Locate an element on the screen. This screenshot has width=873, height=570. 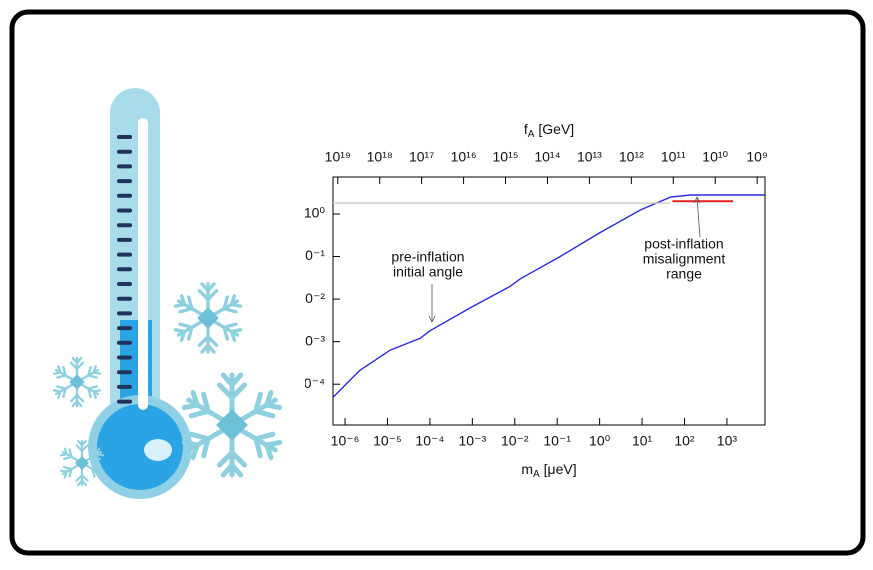
x-tick-label: 10⁻⁶ is located at coordinates (345, 441).